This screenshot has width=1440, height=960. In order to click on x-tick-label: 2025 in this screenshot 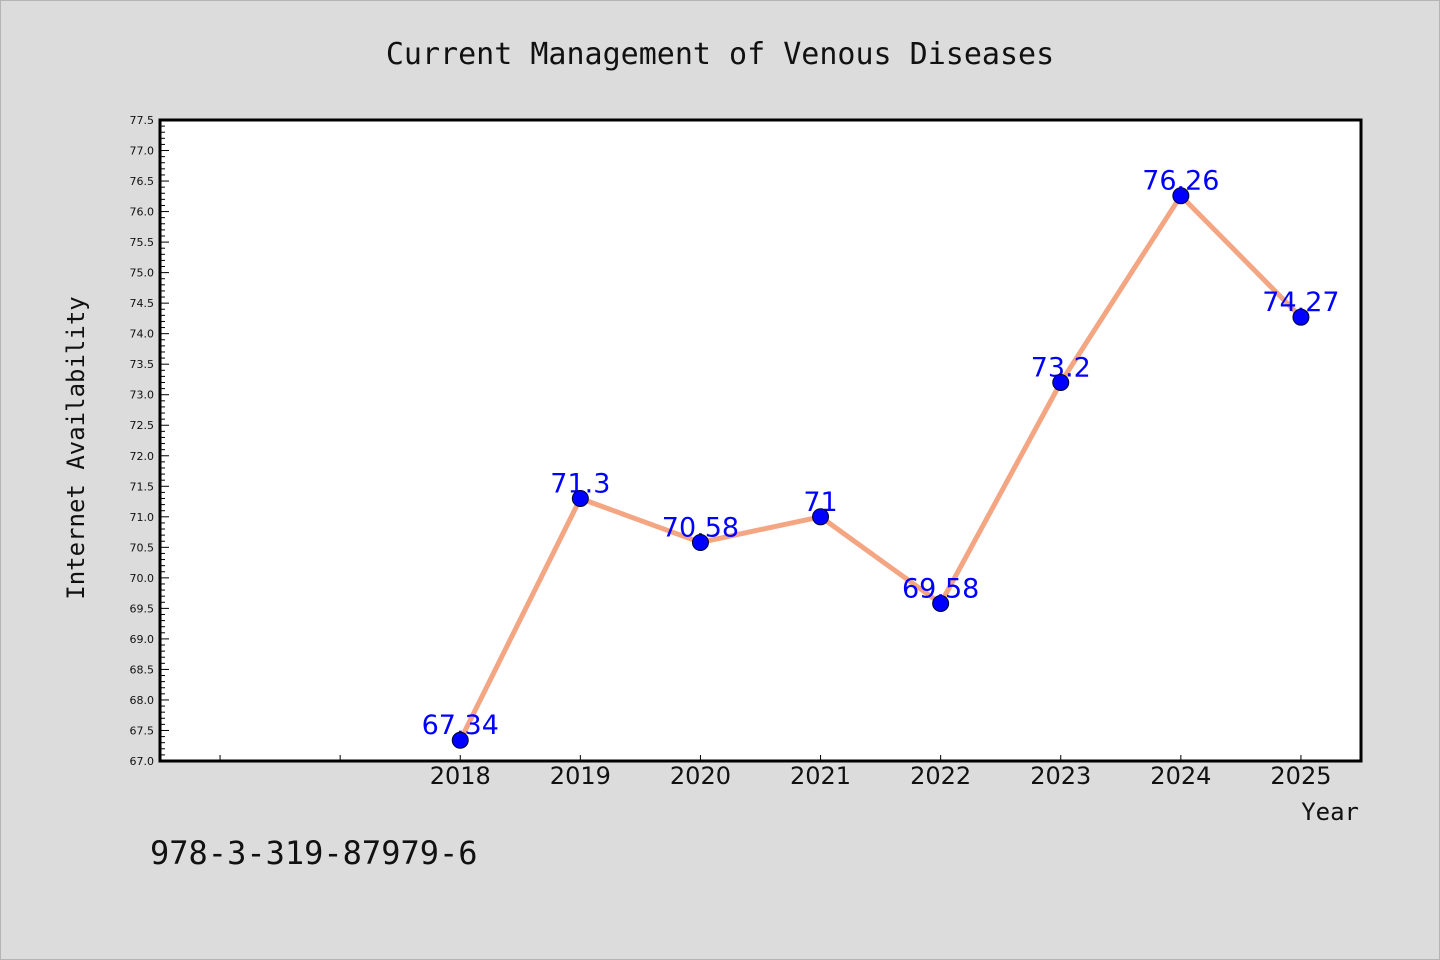, I will do `click(1300, 776)`.